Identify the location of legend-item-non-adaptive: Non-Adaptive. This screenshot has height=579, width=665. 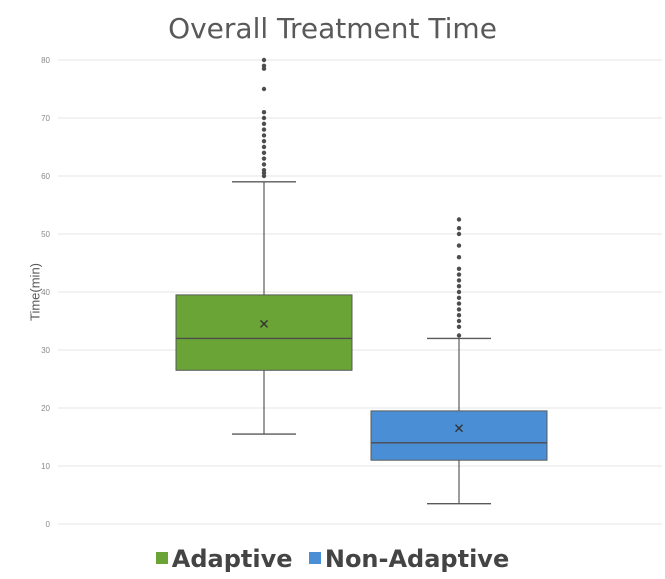
(409, 559).